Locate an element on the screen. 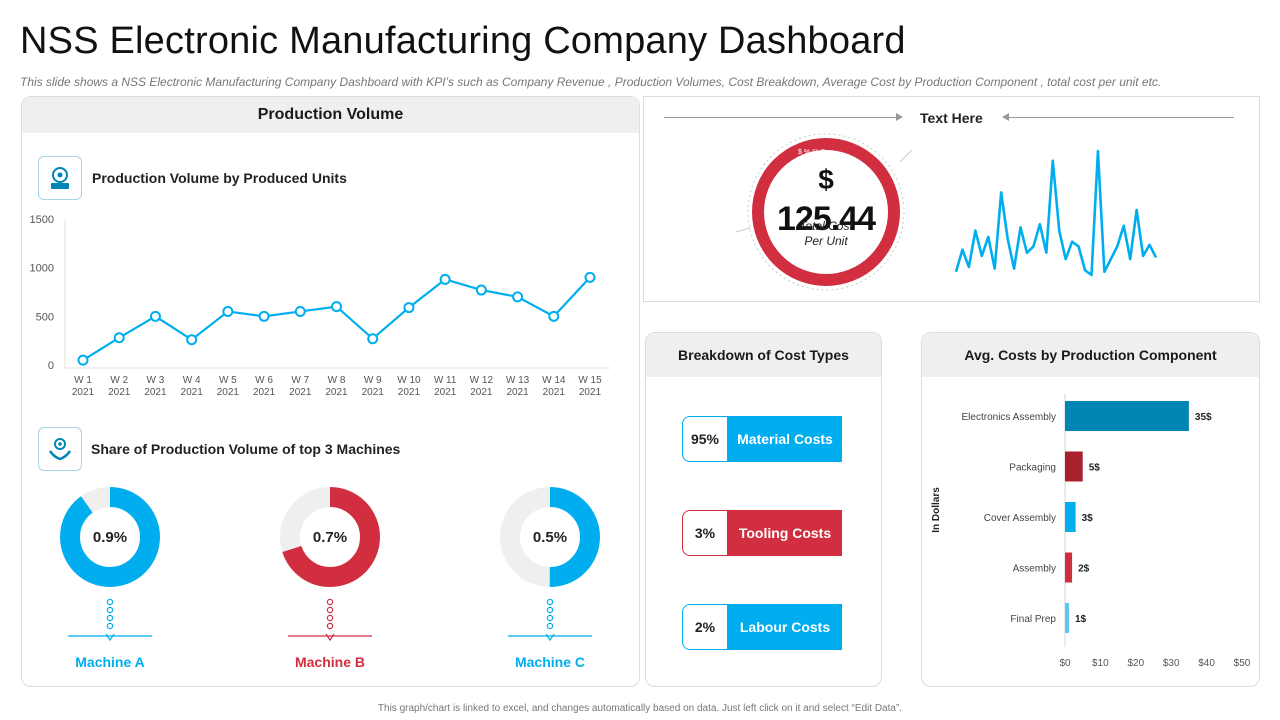  arrow-right-icon is located at coordinates (899, 117).